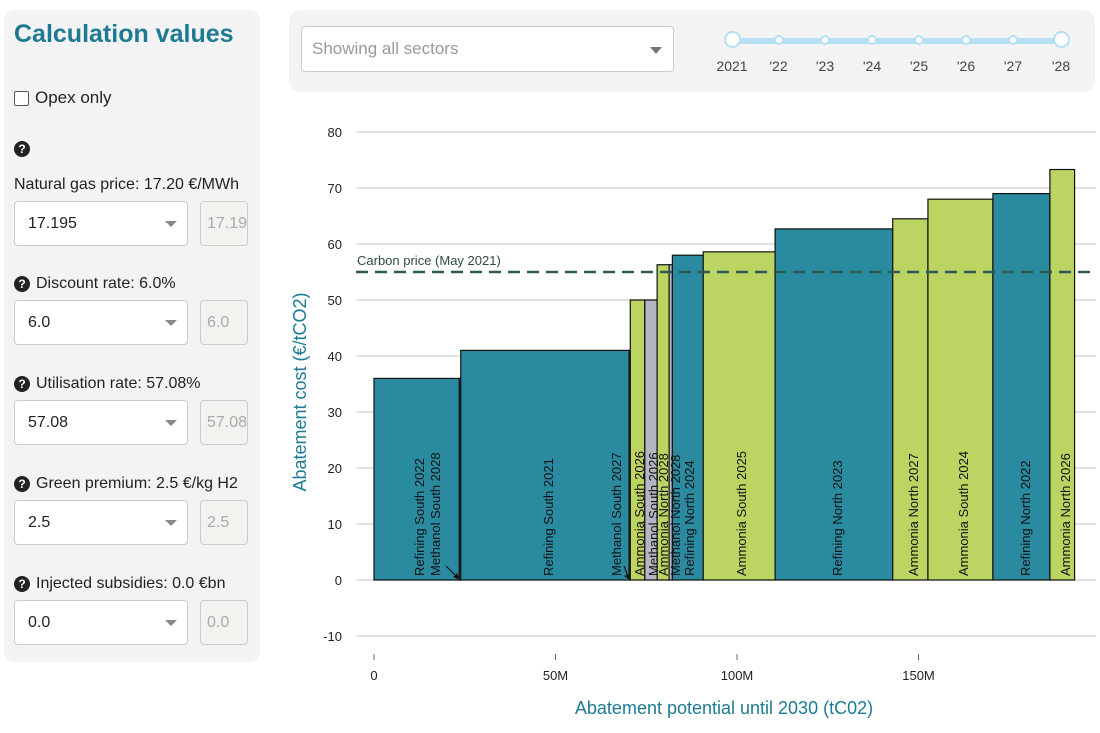 The height and width of the screenshot is (733, 1100). Describe the element at coordinates (218, 322) in the screenshot. I see `param-number-value: 6.0` at that location.